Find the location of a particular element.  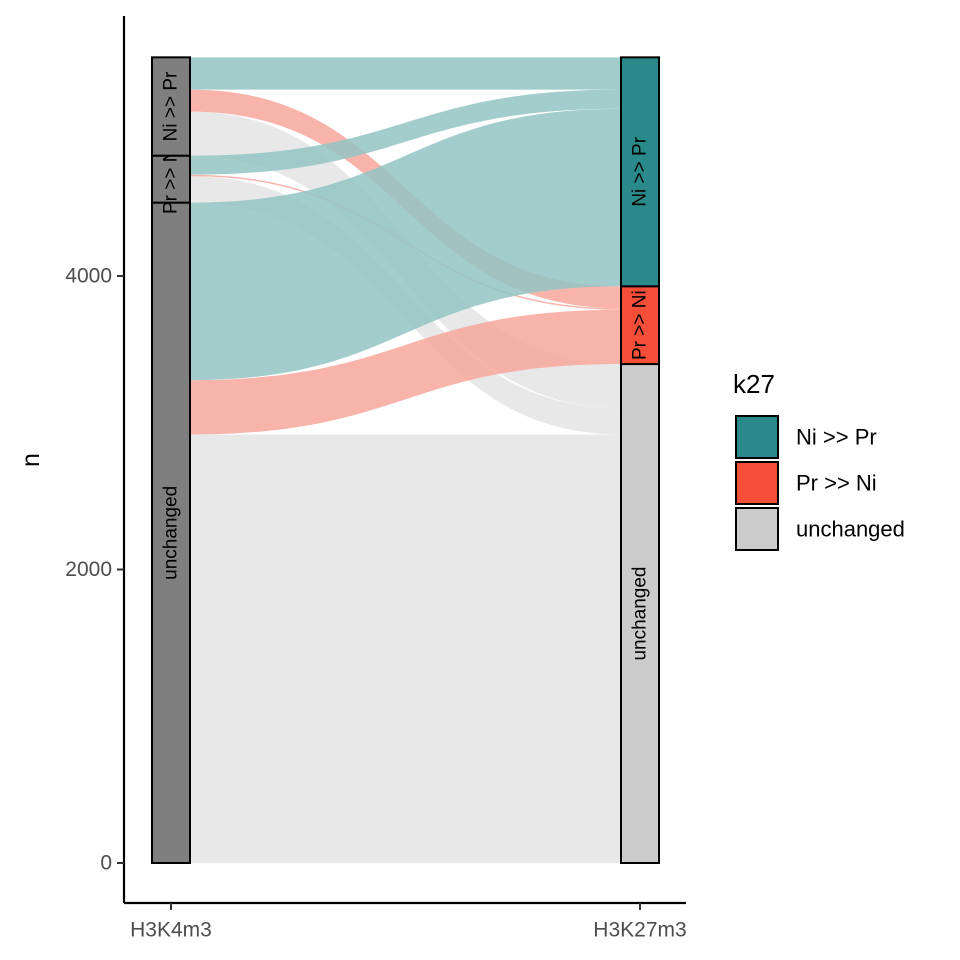

y-tick-label-0: 0 is located at coordinates (106, 863).